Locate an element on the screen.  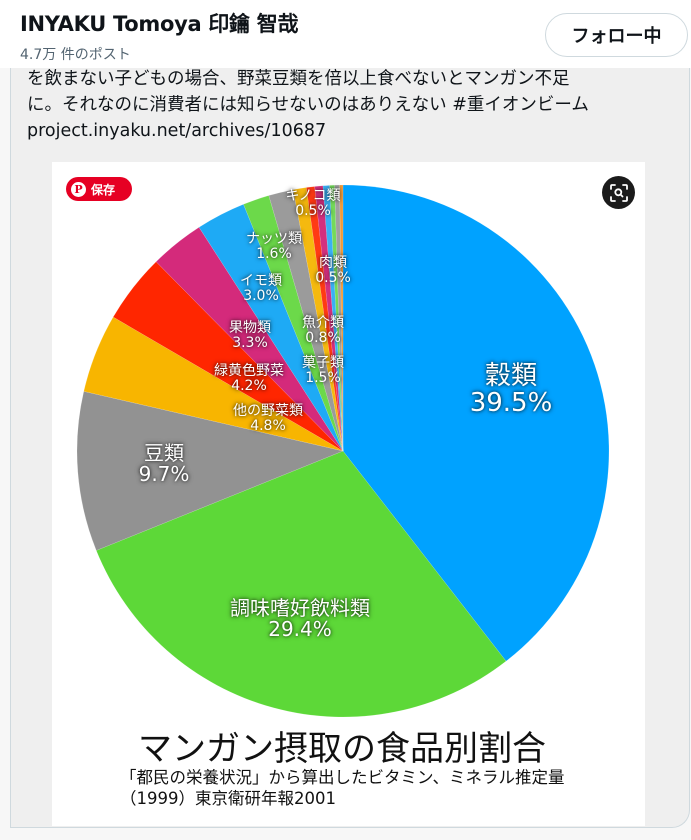
following-button: フォロー中 is located at coordinates (616, 35).